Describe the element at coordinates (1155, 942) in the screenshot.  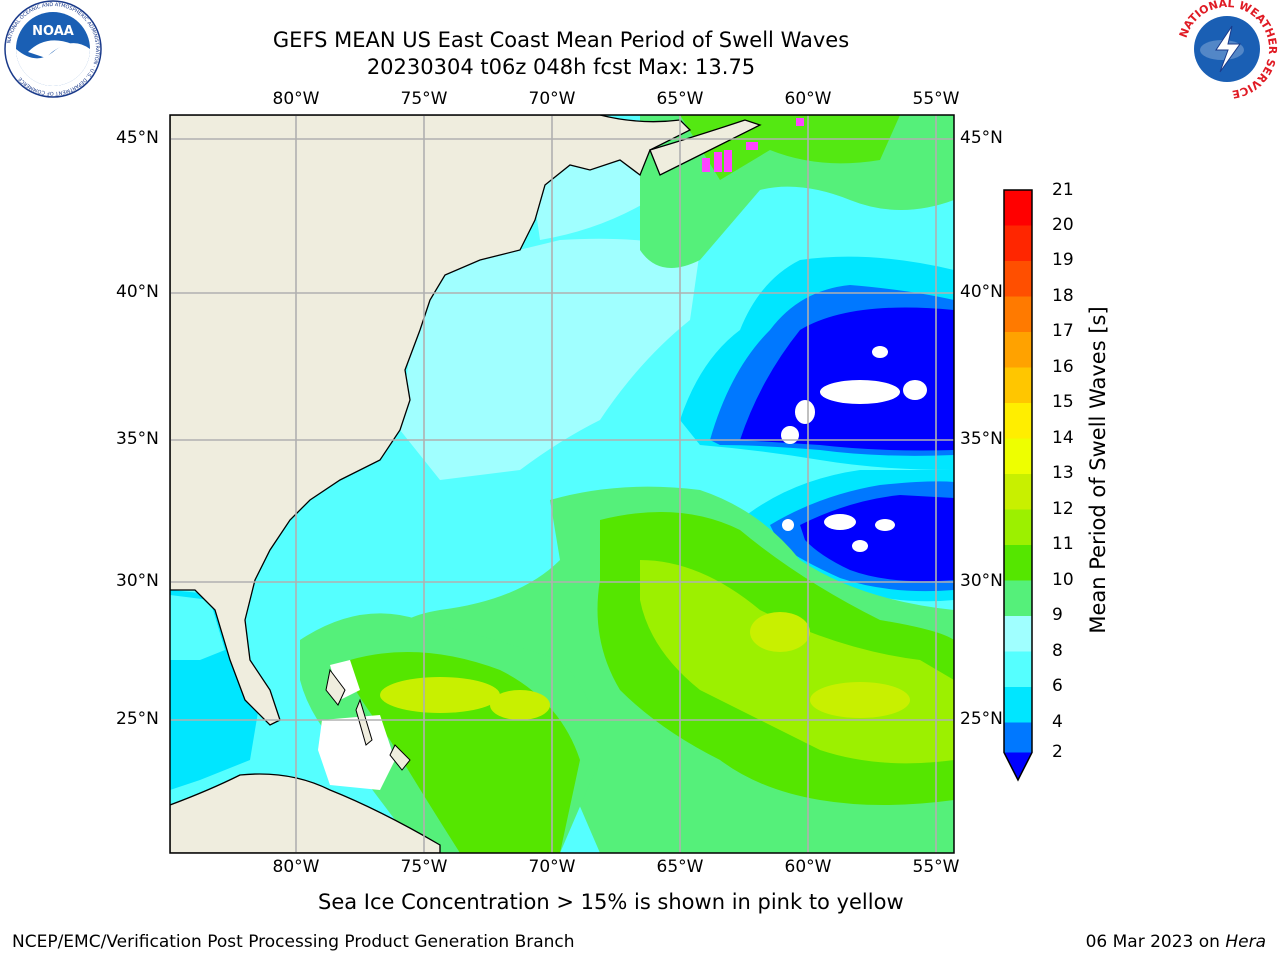
I see `footer-date-text: 06 Mar 2023 on` at that location.